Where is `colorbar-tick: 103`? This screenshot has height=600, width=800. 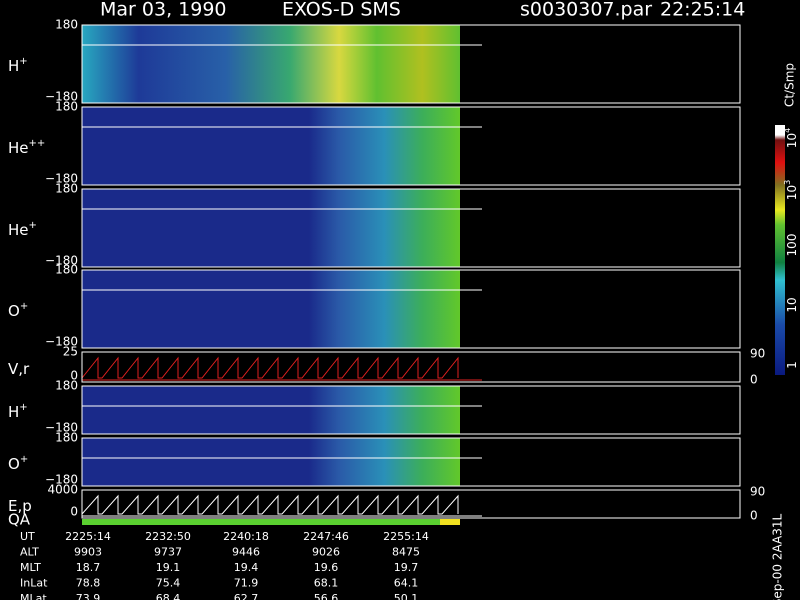
colorbar-tick: 103 is located at coordinates (791, 190).